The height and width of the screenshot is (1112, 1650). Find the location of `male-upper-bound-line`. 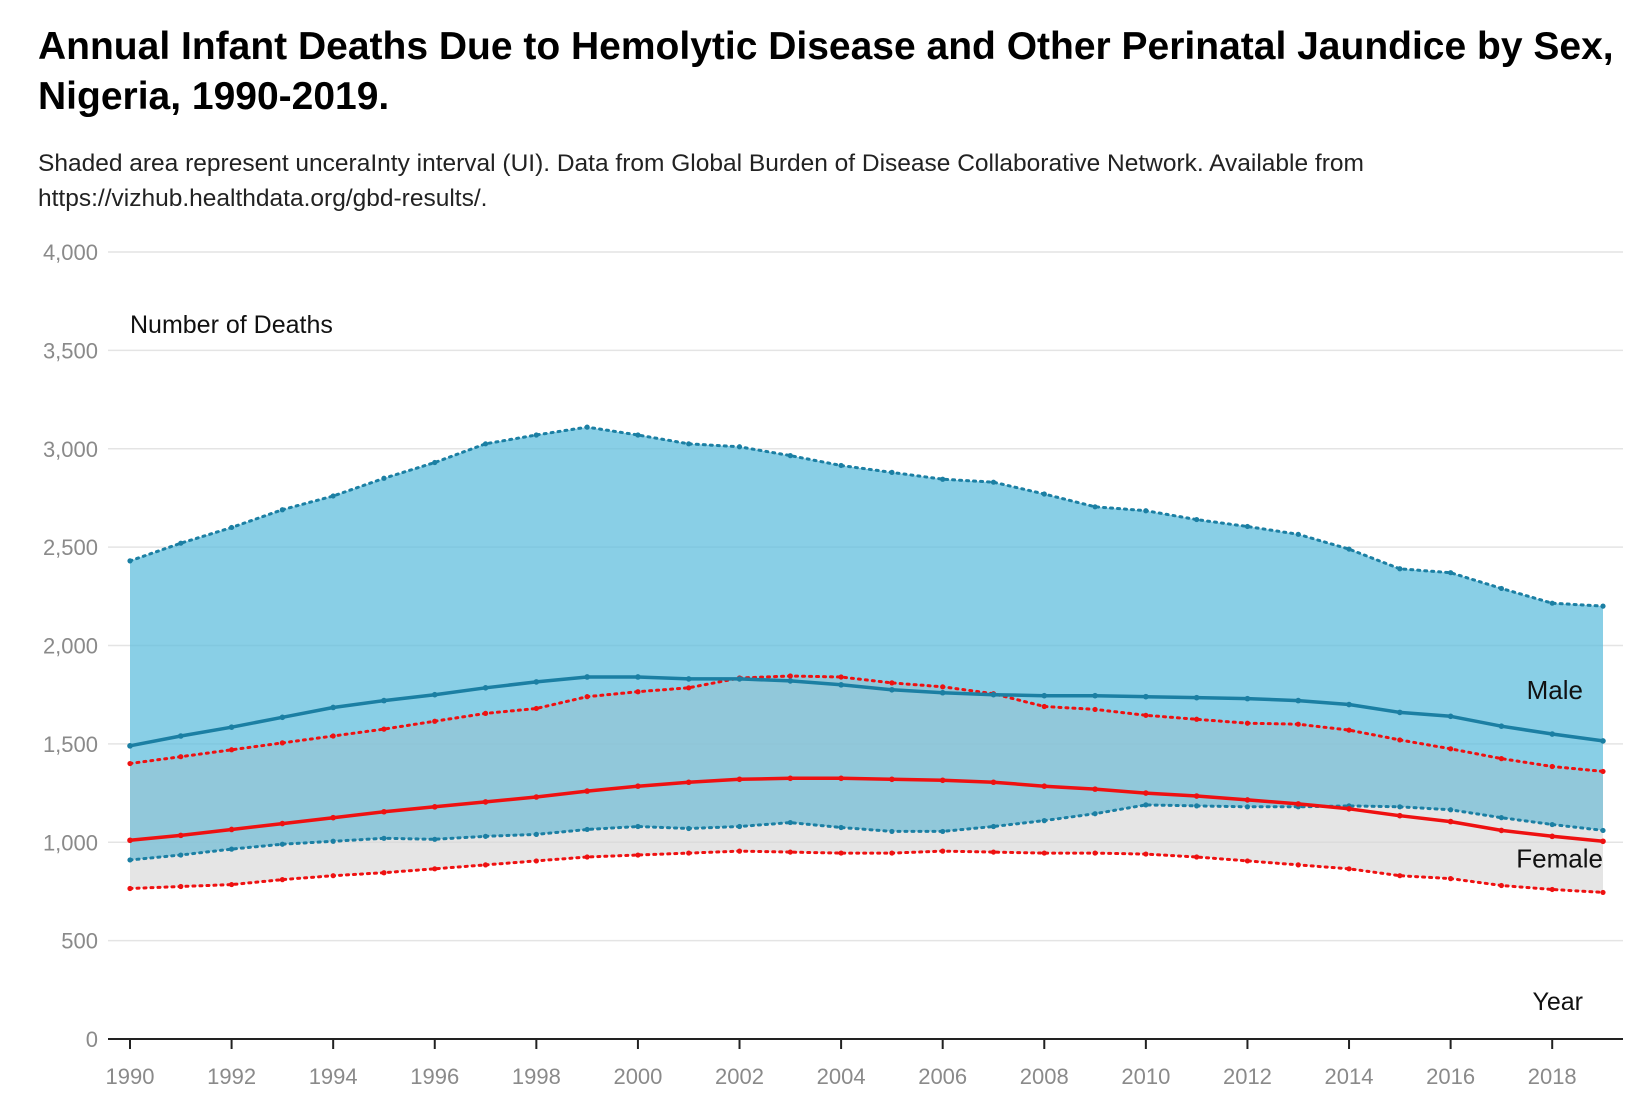

male-upper-bound-line is located at coordinates (866, 516).